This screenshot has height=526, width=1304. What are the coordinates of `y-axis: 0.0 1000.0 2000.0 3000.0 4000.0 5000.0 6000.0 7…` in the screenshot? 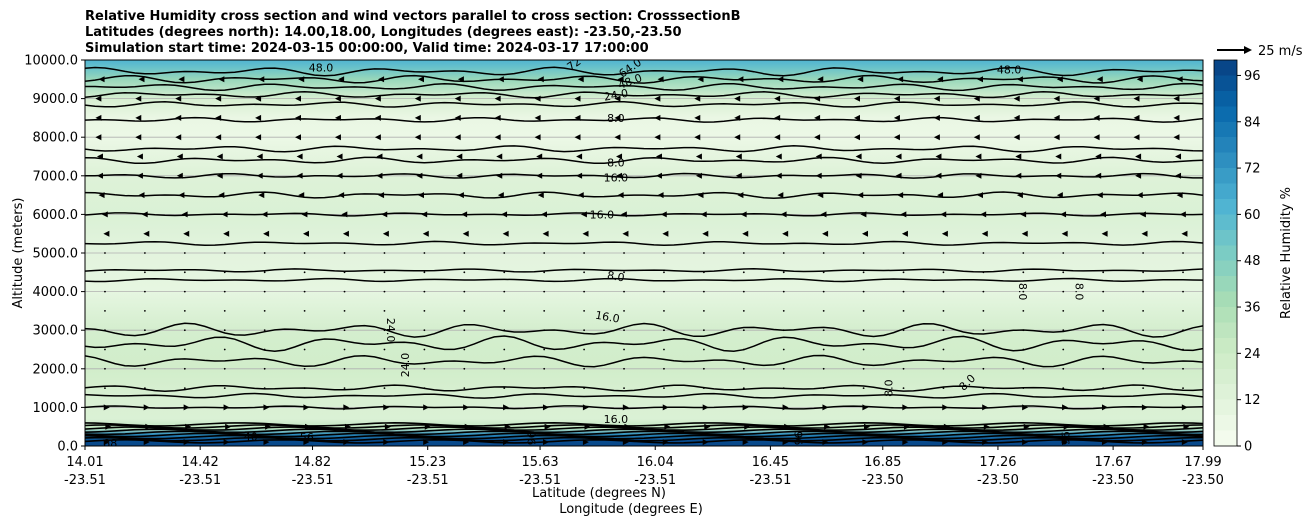 It's located at (54, 254).